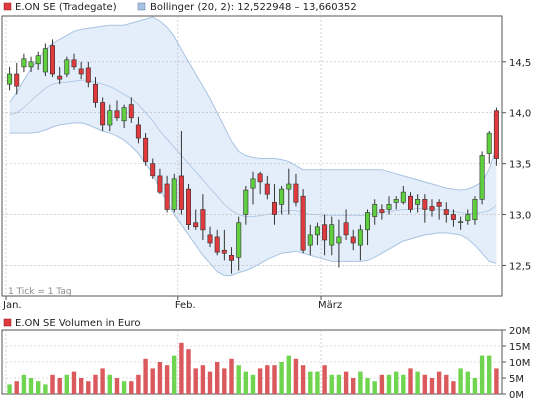 The width and height of the screenshot is (545, 401). What do you see at coordinates (520, 63) in the screenshot?
I see `price-tick-label: 14,5` at bounding box center [520, 63].